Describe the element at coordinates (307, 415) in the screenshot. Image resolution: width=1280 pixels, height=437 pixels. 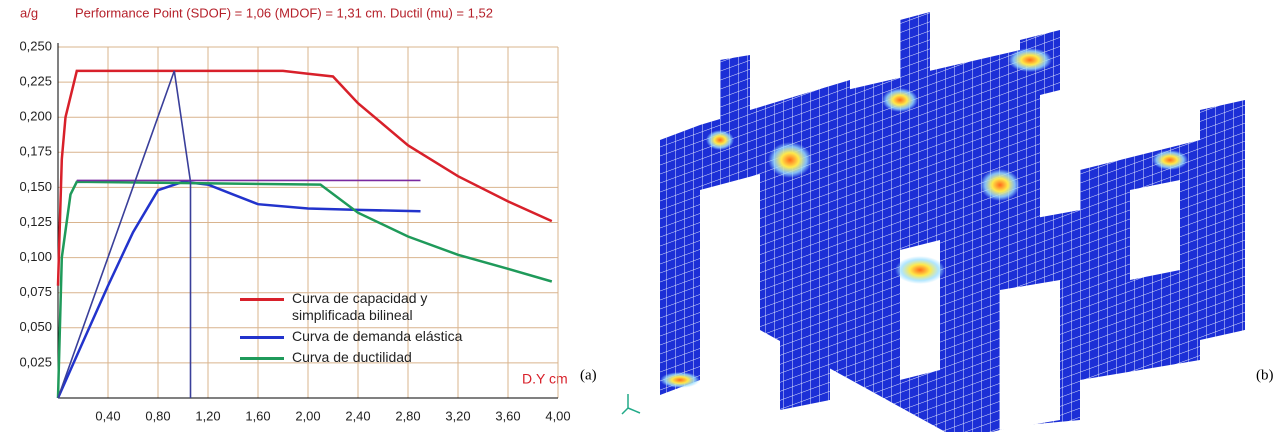
I see `x-tick-label: 2,00` at that location.